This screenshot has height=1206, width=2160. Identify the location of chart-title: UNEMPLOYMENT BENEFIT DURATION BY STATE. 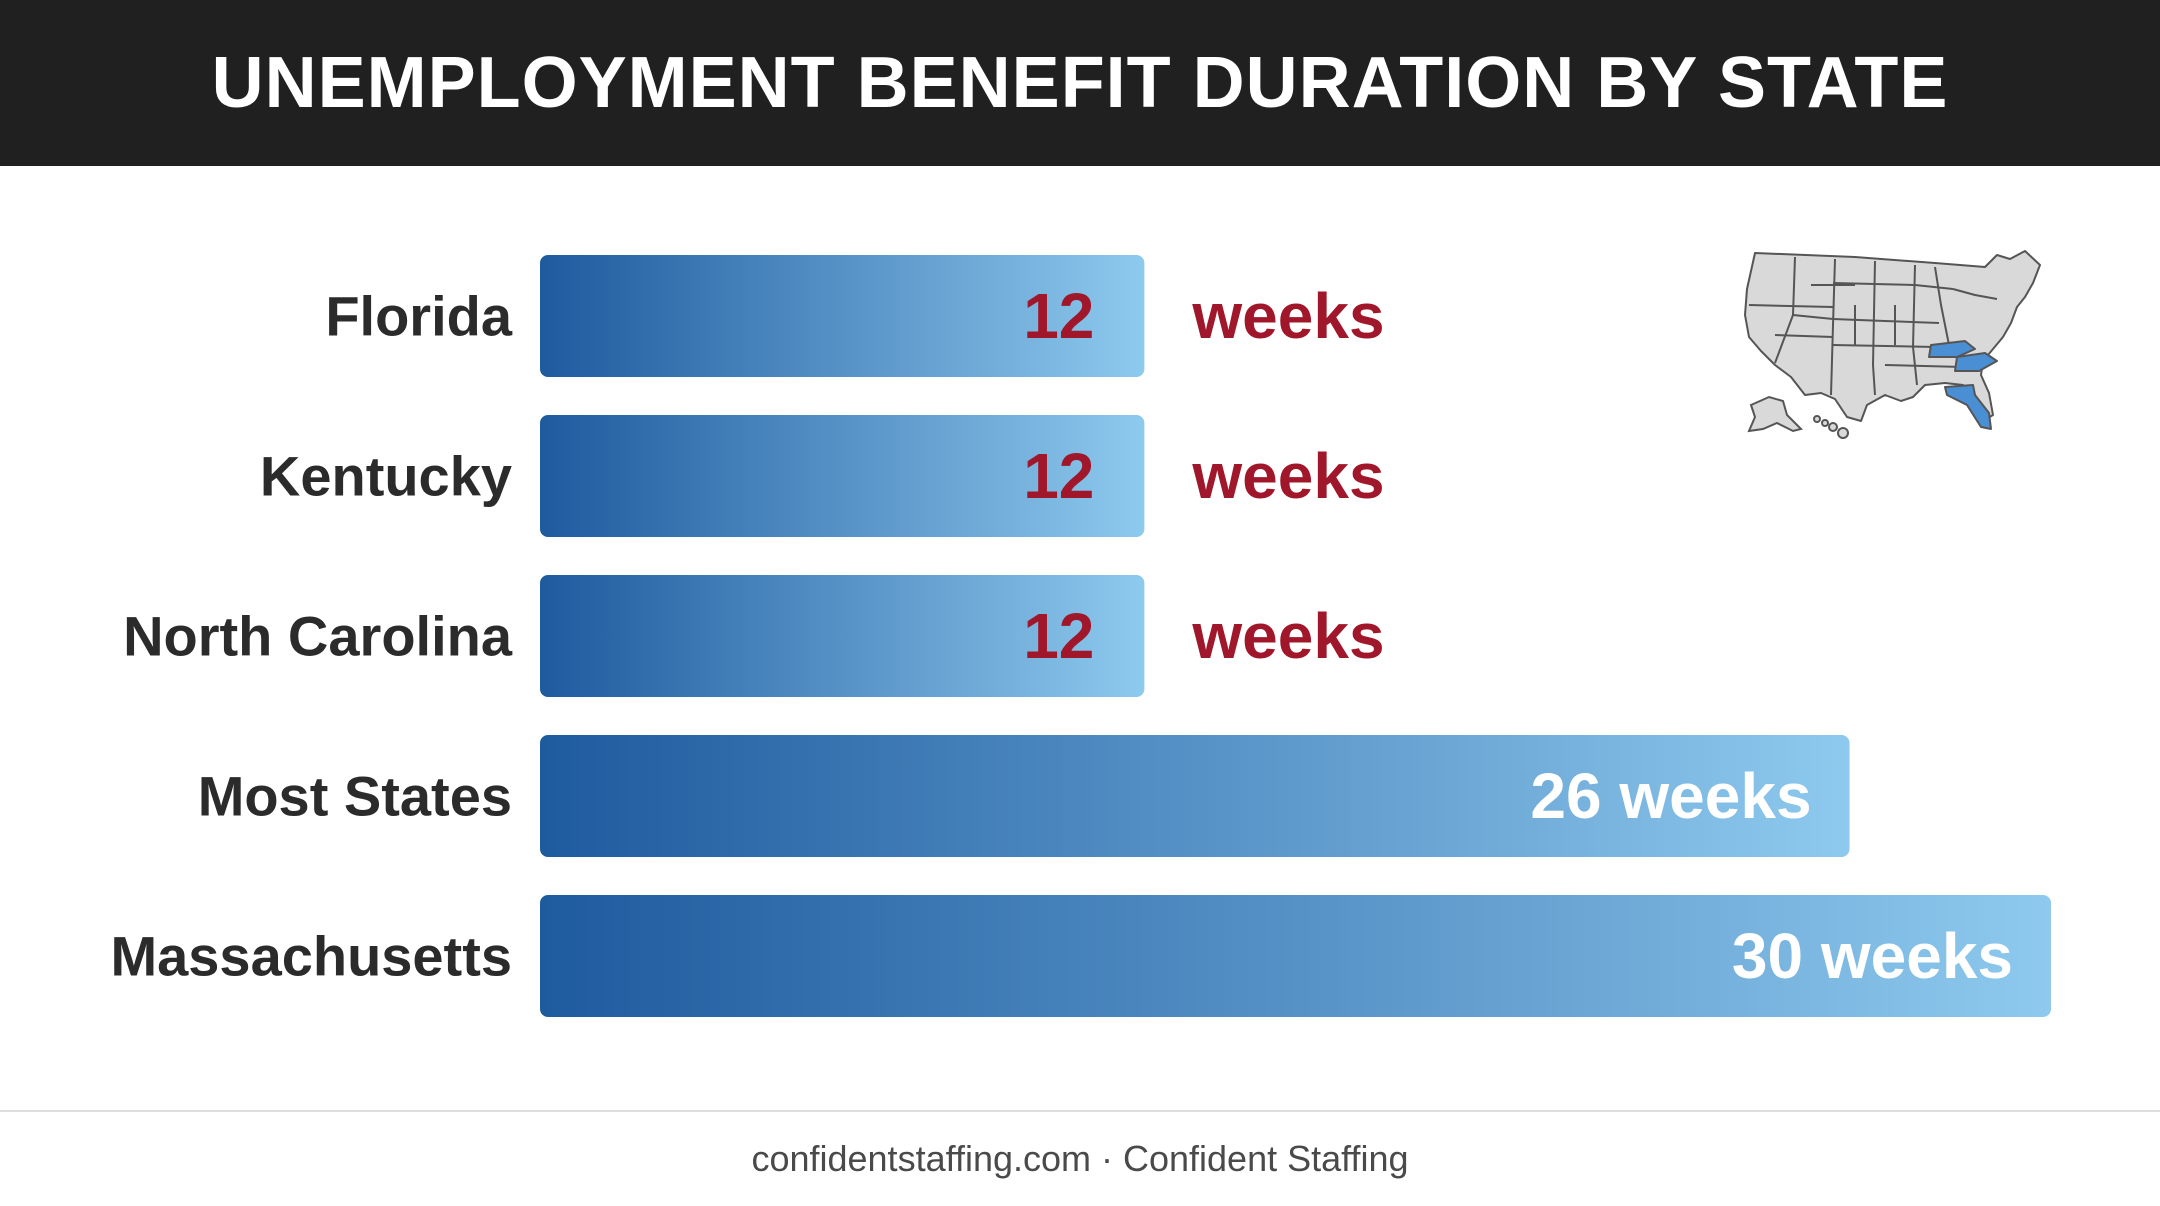
(1080, 83).